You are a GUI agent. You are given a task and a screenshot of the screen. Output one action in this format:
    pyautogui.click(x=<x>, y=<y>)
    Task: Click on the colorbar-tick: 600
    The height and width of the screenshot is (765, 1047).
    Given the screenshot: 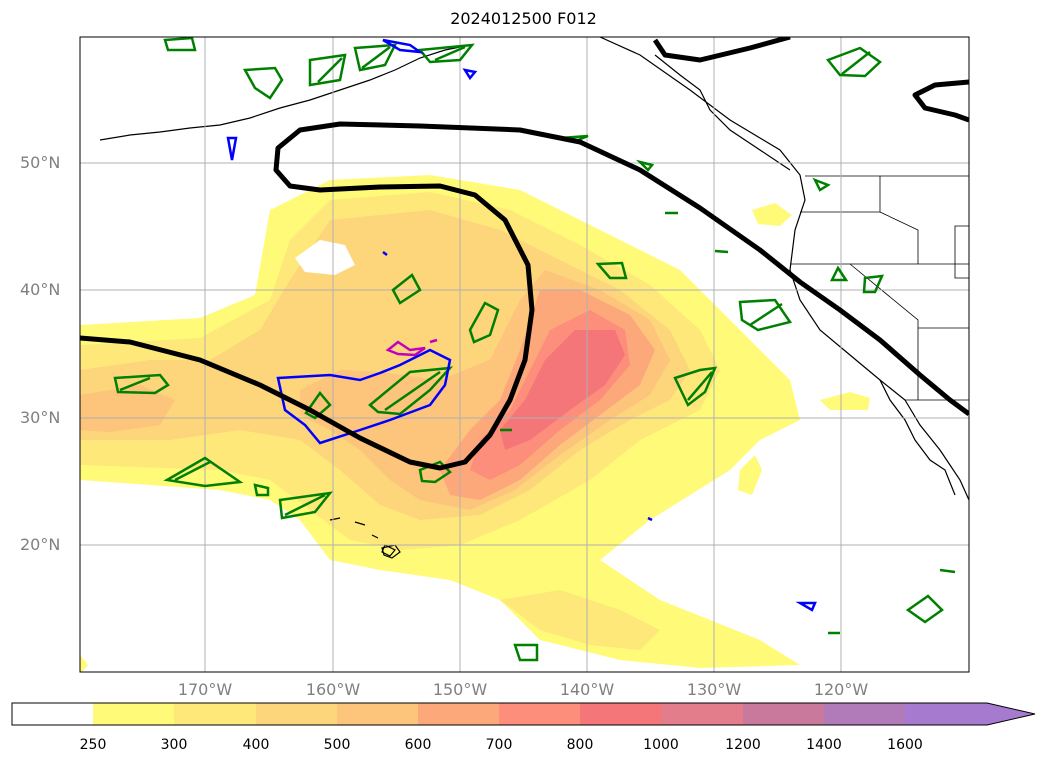 What is the action you would take?
    pyautogui.click(x=418, y=745)
    